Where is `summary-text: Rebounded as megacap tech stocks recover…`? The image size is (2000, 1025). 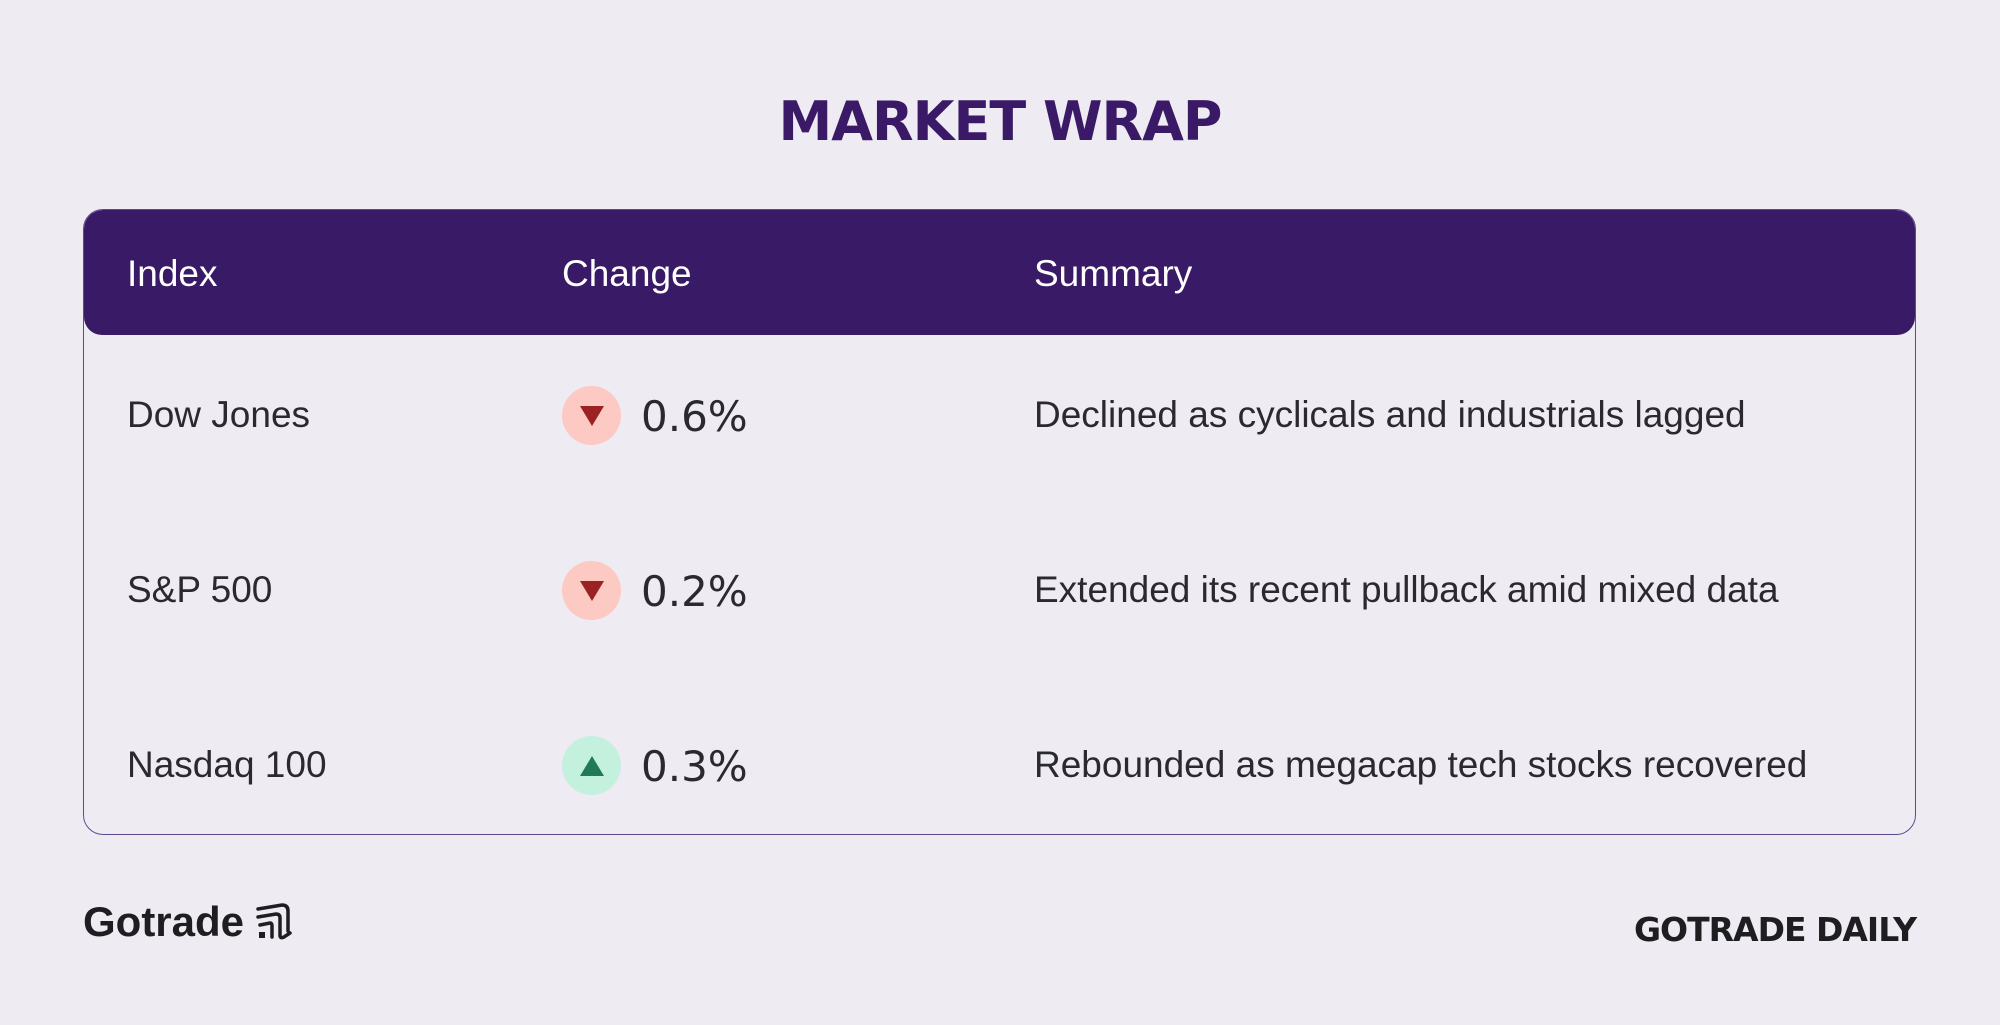 summary-text: Rebounded as megacap tech stocks recover… is located at coordinates (1421, 764).